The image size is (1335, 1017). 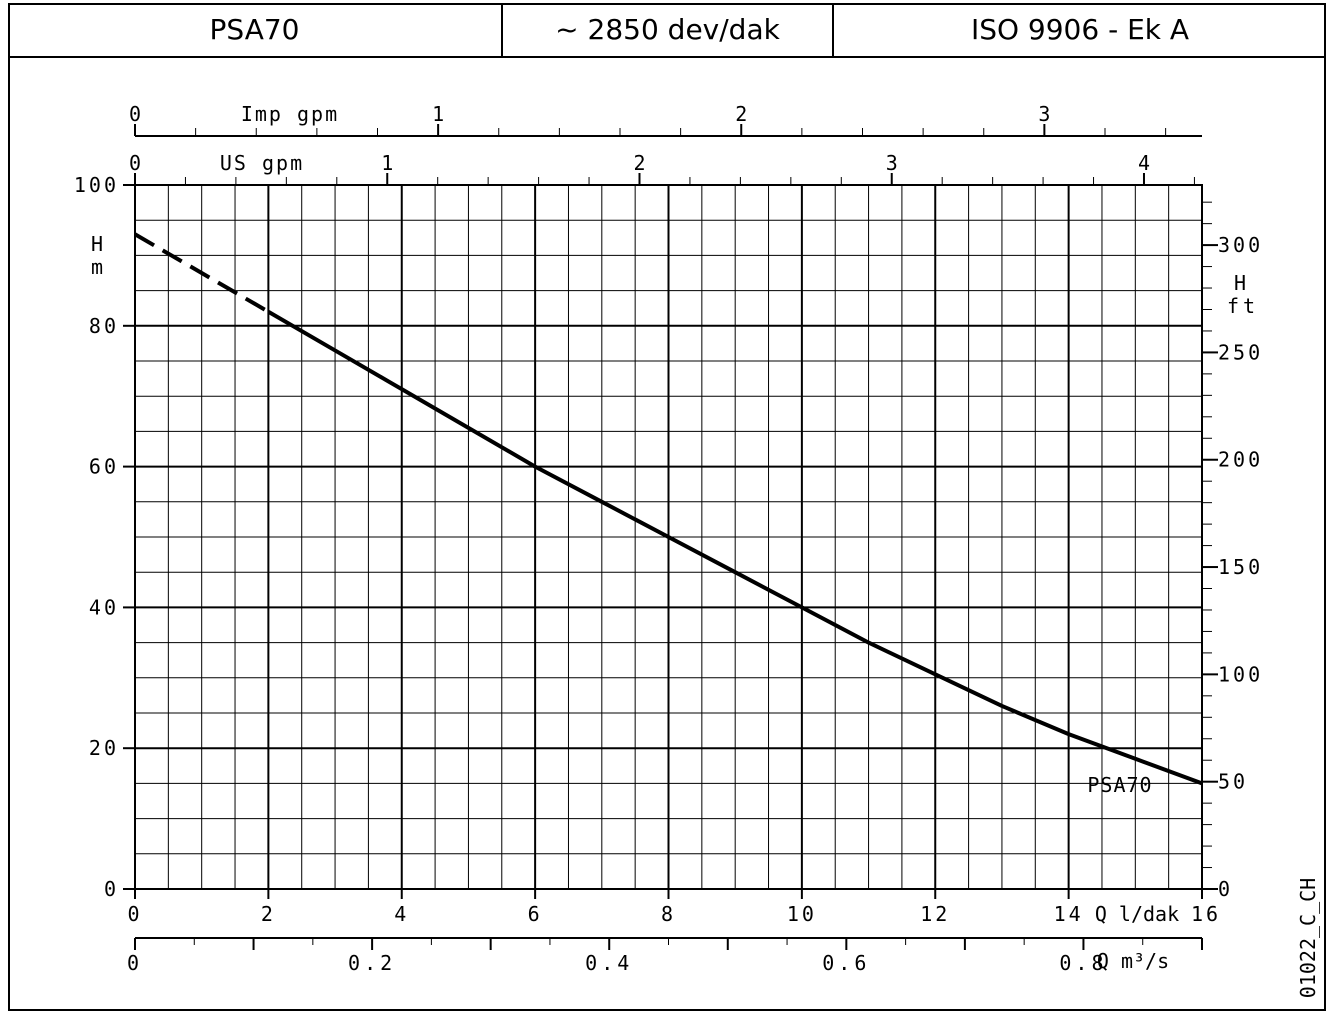 I want to click on series-label: PSA70, so click(x=1119, y=785).